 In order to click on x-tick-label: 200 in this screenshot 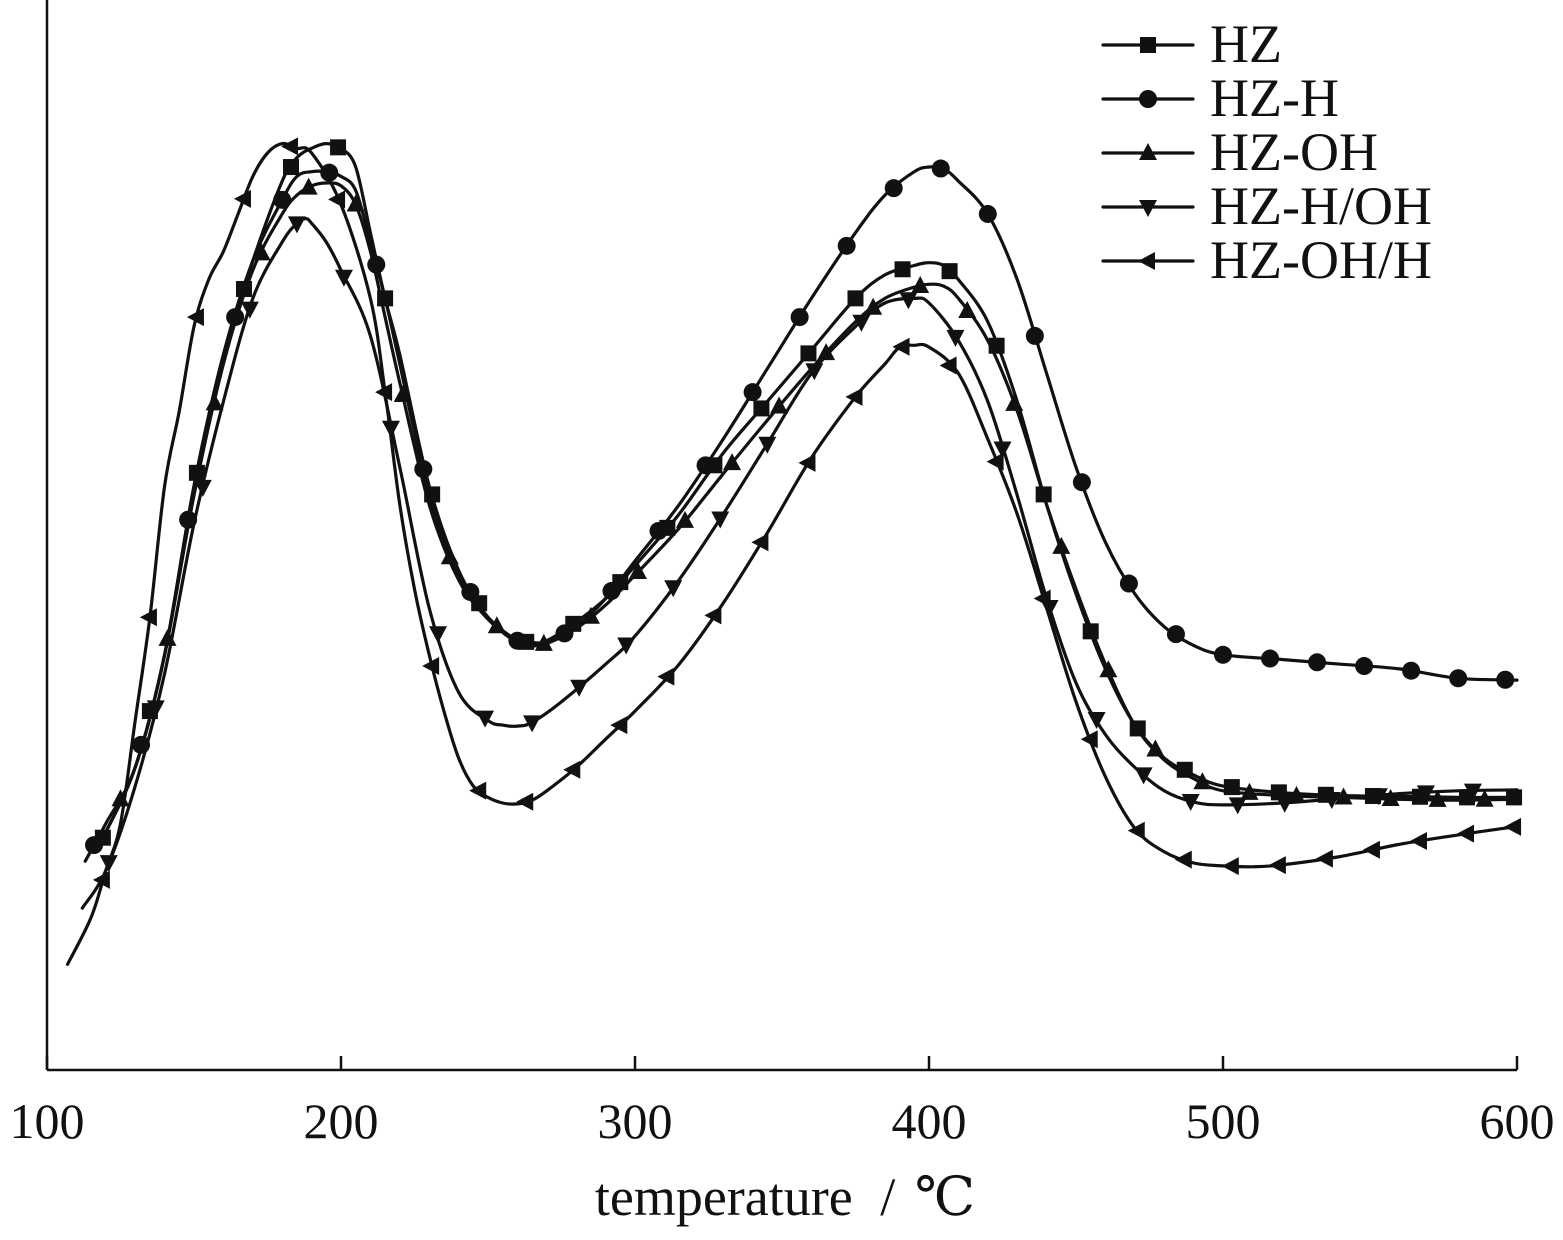, I will do `click(341, 1121)`.